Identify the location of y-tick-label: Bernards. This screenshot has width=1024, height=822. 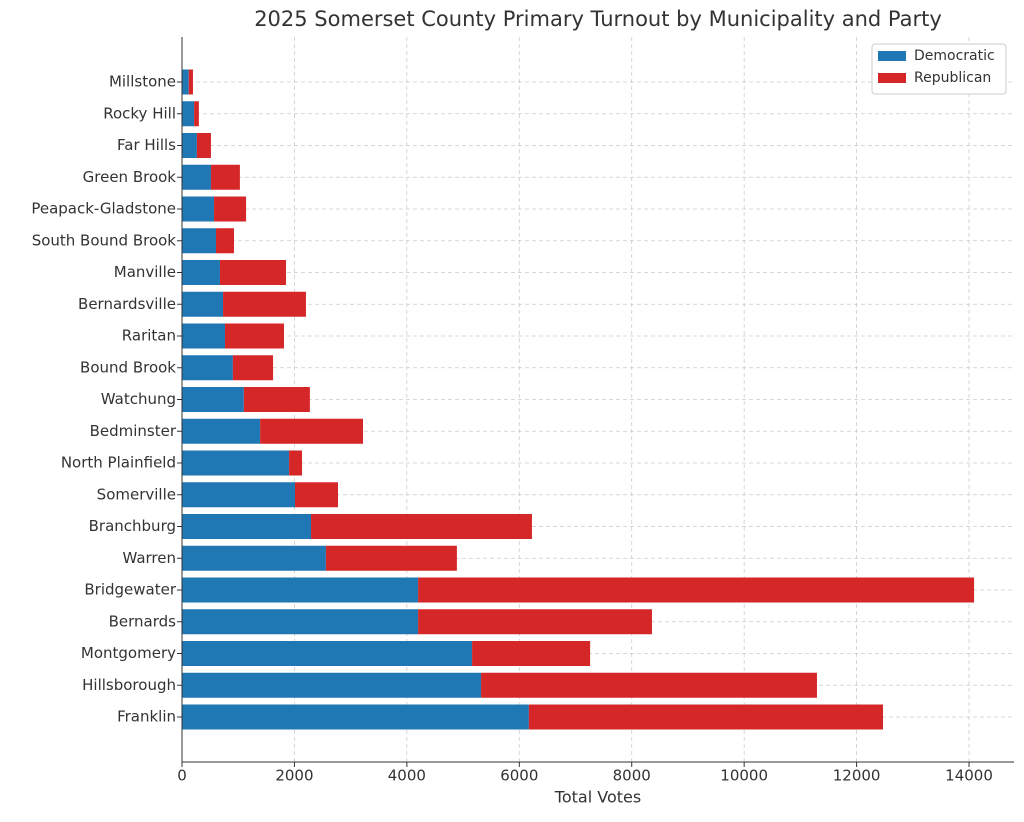
(143, 621).